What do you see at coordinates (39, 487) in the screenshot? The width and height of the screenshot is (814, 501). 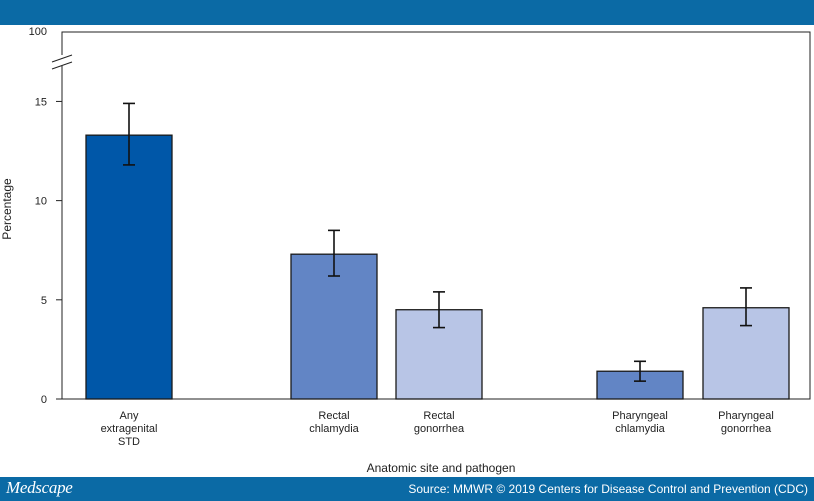 I see `medscape-logo: Medscape` at bounding box center [39, 487].